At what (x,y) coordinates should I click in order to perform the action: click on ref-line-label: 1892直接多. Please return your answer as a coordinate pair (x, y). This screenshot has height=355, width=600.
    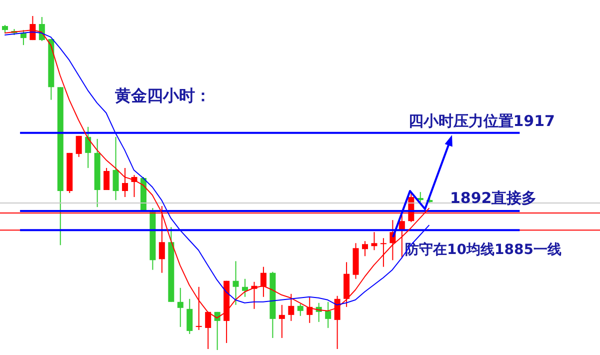
    Looking at the image, I should click on (493, 198).